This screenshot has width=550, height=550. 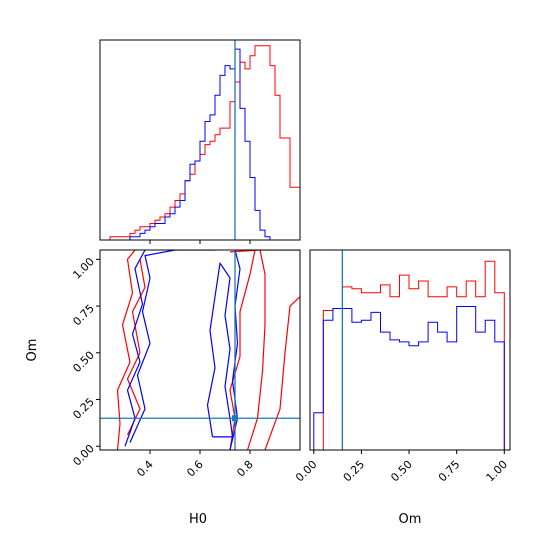 I want to click on om-hist-red-series, so click(x=409, y=355).